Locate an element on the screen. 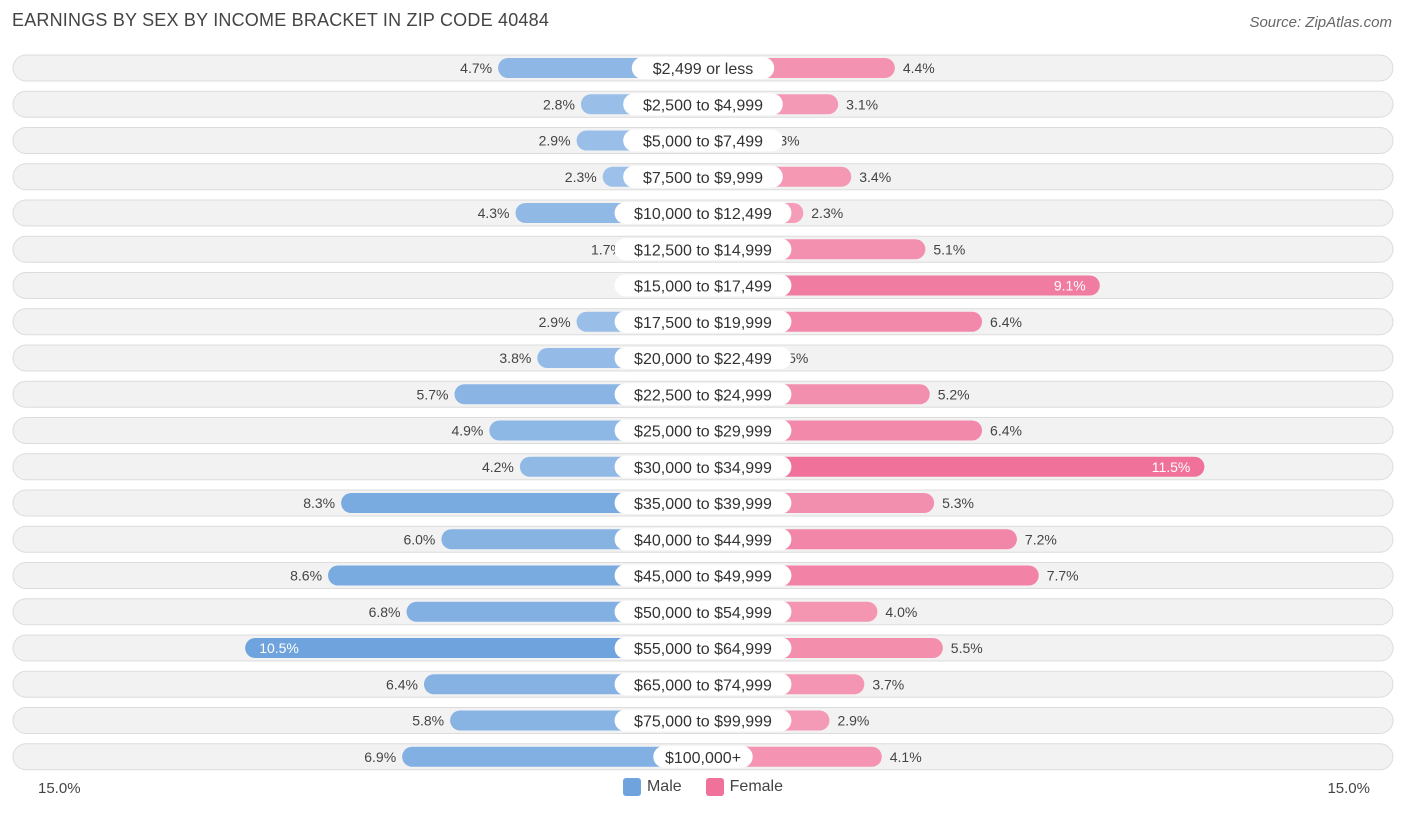 The image size is (1406, 813). category-label: $15,000 to $17,499 is located at coordinates (703, 287).